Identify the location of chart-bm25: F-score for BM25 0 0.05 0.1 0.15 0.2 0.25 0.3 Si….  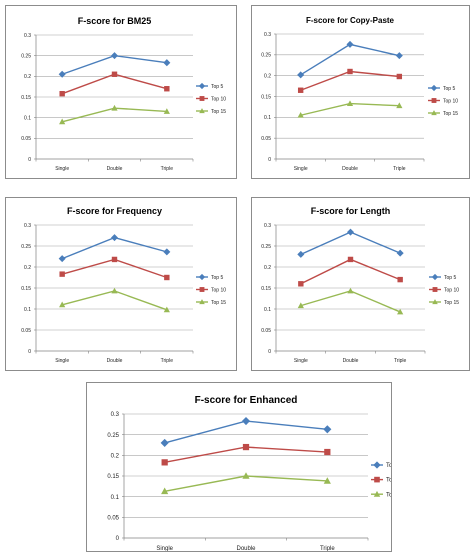
(123, 94).